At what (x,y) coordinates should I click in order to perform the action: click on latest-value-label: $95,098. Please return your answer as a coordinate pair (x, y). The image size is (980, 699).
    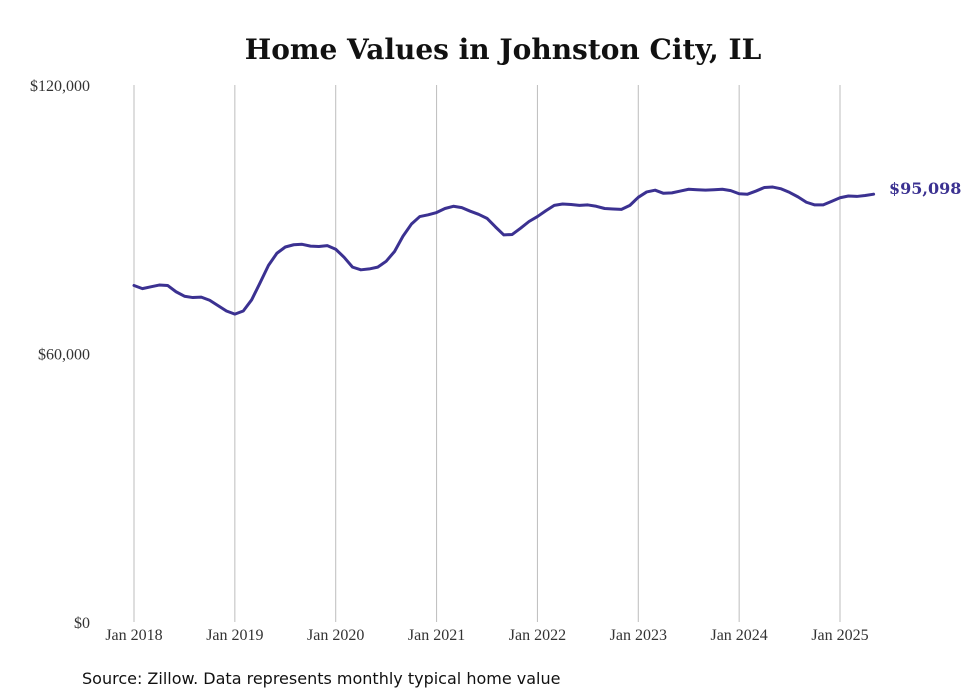
    Looking at the image, I should click on (925, 188).